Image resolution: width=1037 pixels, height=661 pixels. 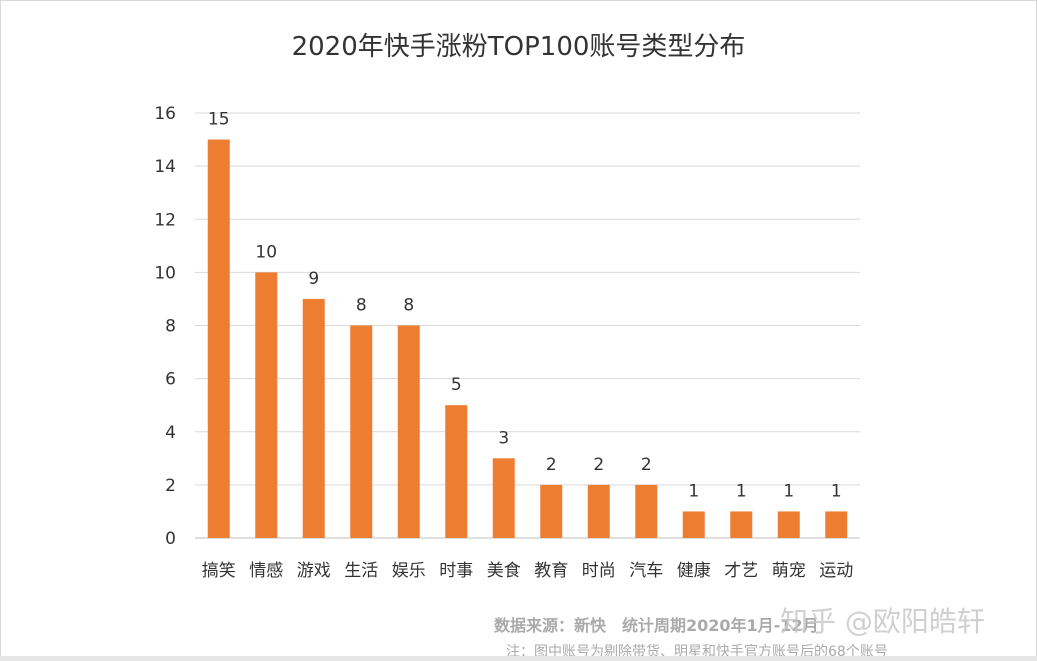 What do you see at coordinates (314, 571) in the screenshot?
I see `x-tick-label: 游戏` at bounding box center [314, 571].